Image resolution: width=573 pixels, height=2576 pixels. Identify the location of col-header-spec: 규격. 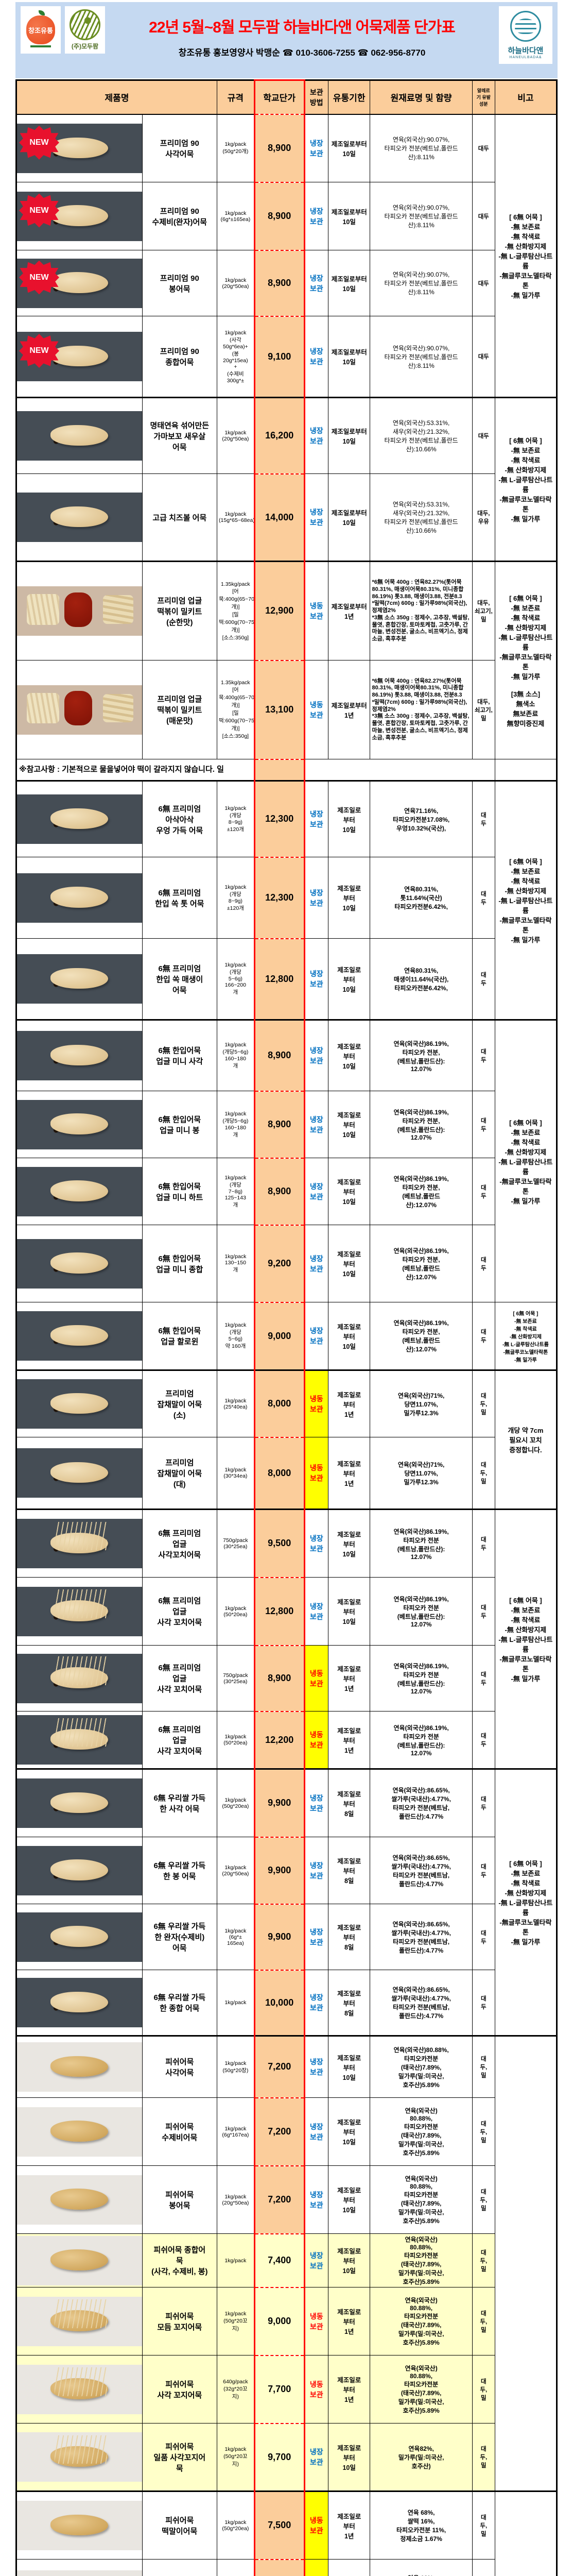
(236, 97).